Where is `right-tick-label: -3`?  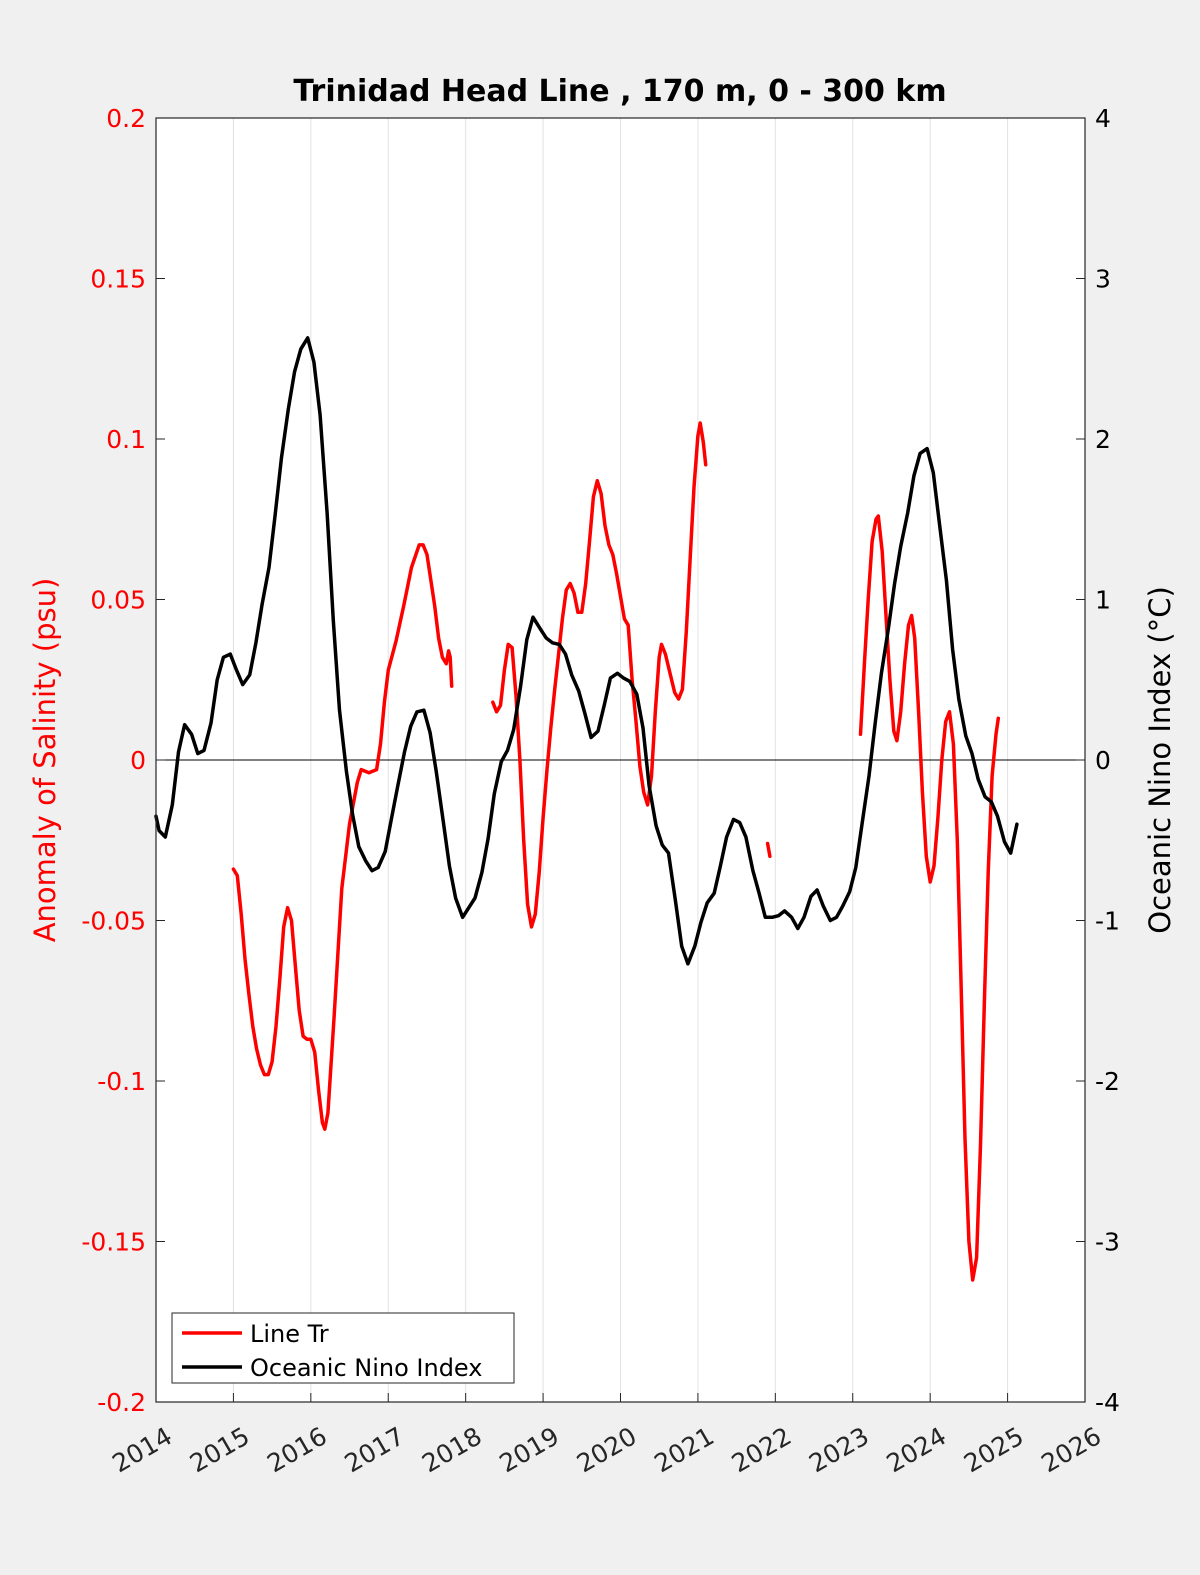
right-tick-label: -3 is located at coordinates (1107, 1242).